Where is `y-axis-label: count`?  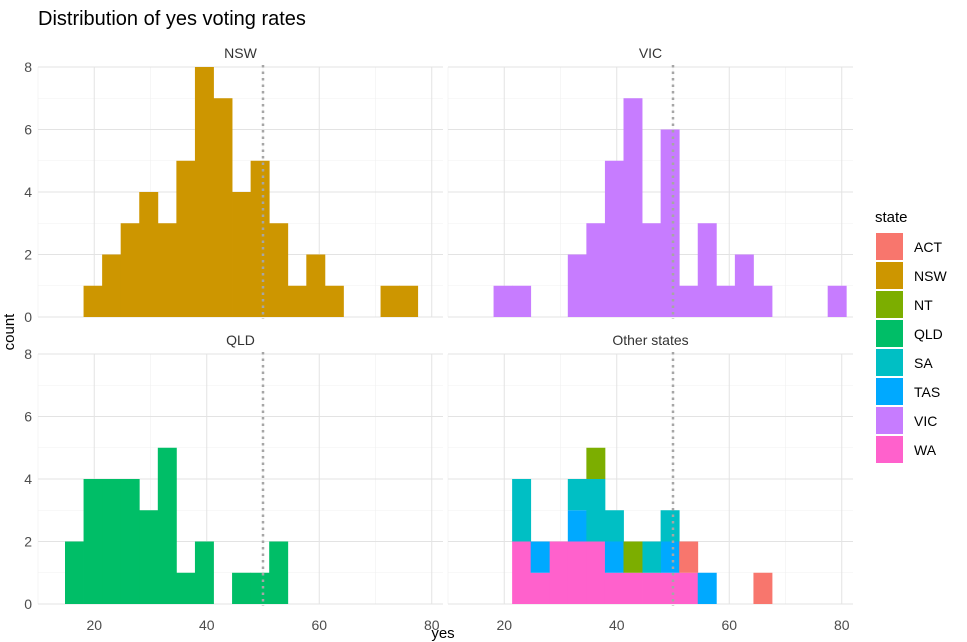
y-axis-label: count is located at coordinates (9, 332).